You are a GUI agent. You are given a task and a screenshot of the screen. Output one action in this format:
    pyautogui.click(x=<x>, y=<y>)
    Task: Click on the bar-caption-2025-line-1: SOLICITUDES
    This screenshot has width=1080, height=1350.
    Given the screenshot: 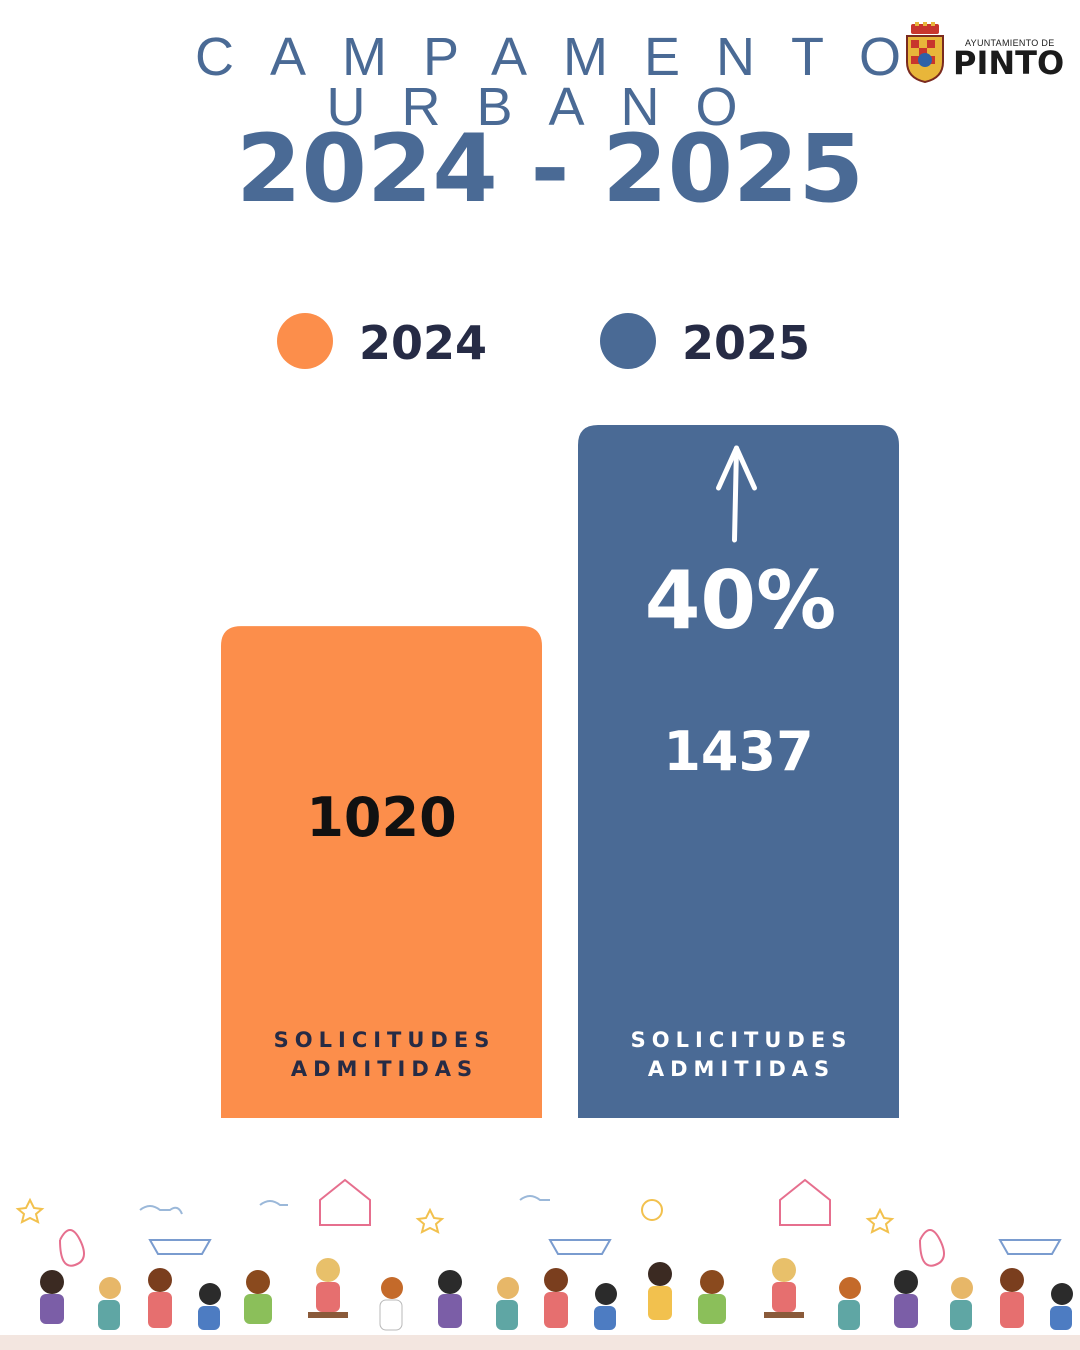 What is the action you would take?
    pyautogui.click(x=742, y=1040)
    